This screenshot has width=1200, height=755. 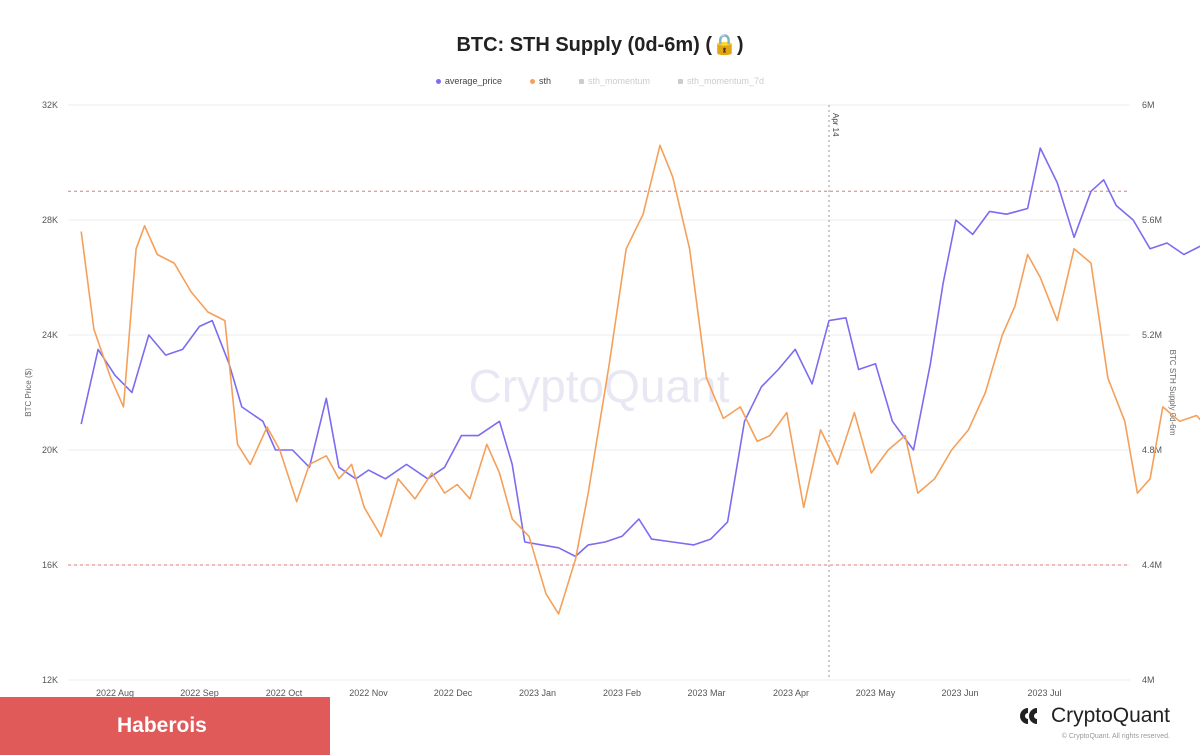 I want to click on x-tick-label: 2023 Feb, so click(x=622, y=693).